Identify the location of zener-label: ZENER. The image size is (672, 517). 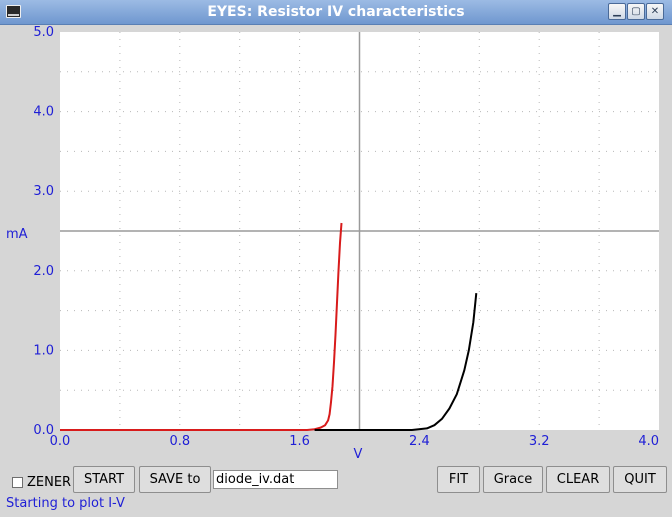
(49, 482).